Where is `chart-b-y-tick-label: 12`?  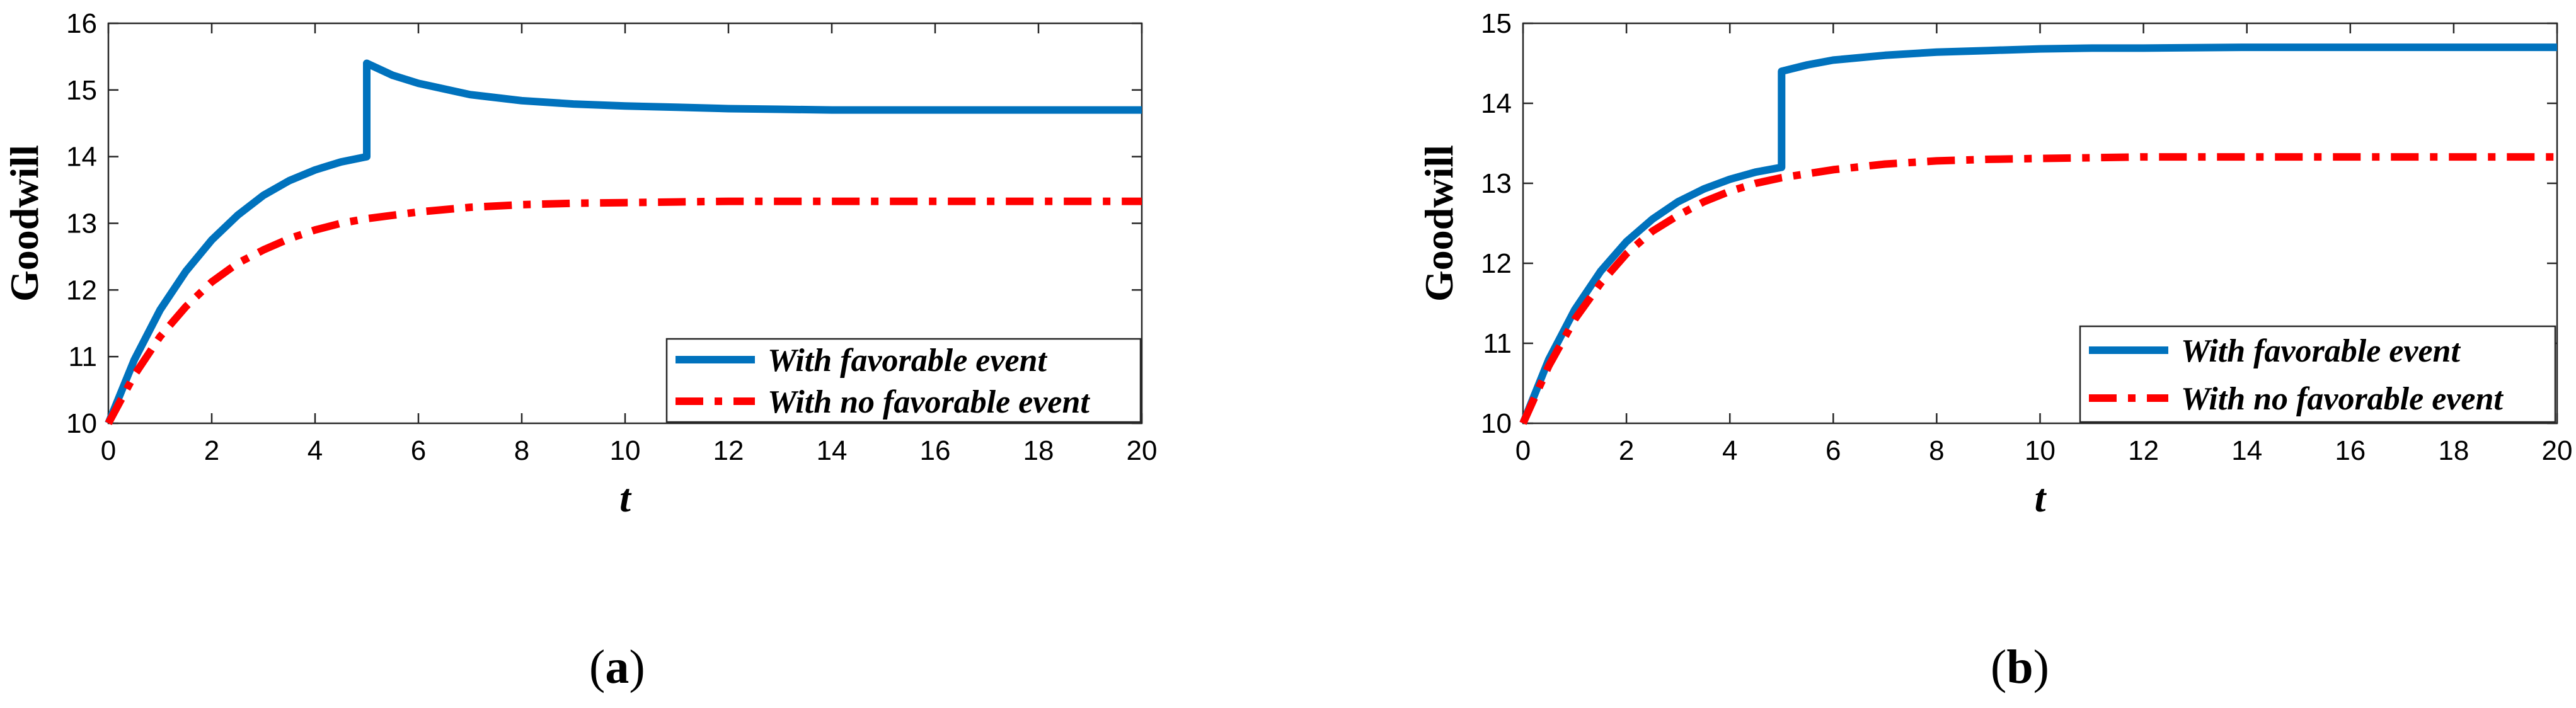
chart-b-y-tick-label: 12 is located at coordinates (1496, 263).